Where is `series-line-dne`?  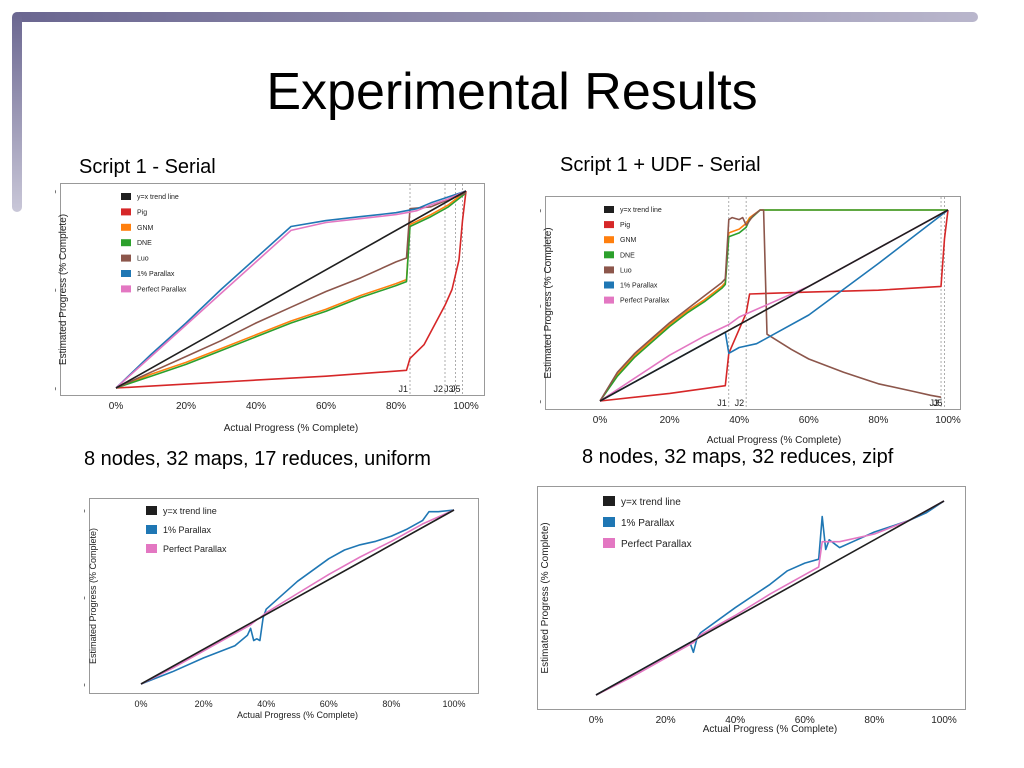 series-line-dne is located at coordinates (291, 290).